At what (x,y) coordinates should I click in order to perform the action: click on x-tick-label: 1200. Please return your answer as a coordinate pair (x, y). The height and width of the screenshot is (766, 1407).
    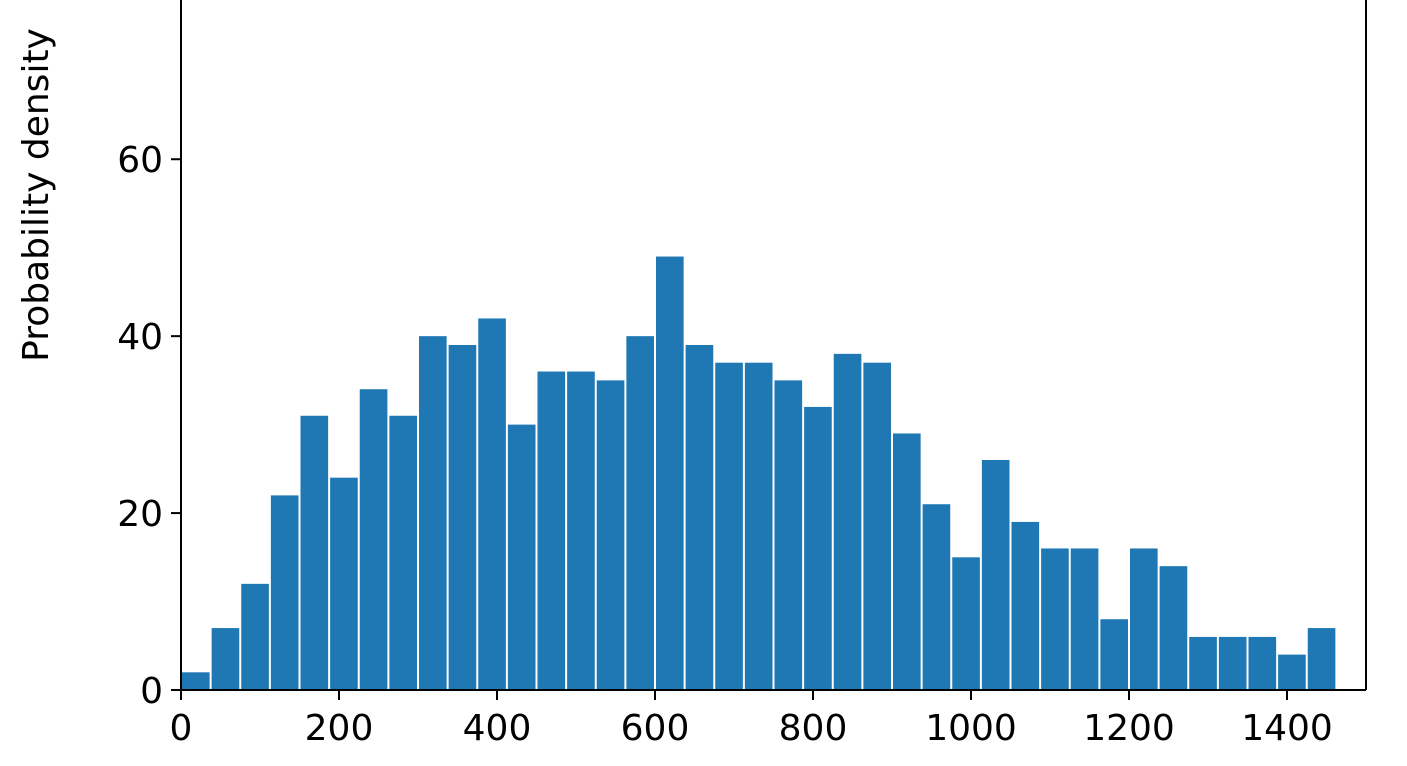
    Looking at the image, I should click on (1129, 728).